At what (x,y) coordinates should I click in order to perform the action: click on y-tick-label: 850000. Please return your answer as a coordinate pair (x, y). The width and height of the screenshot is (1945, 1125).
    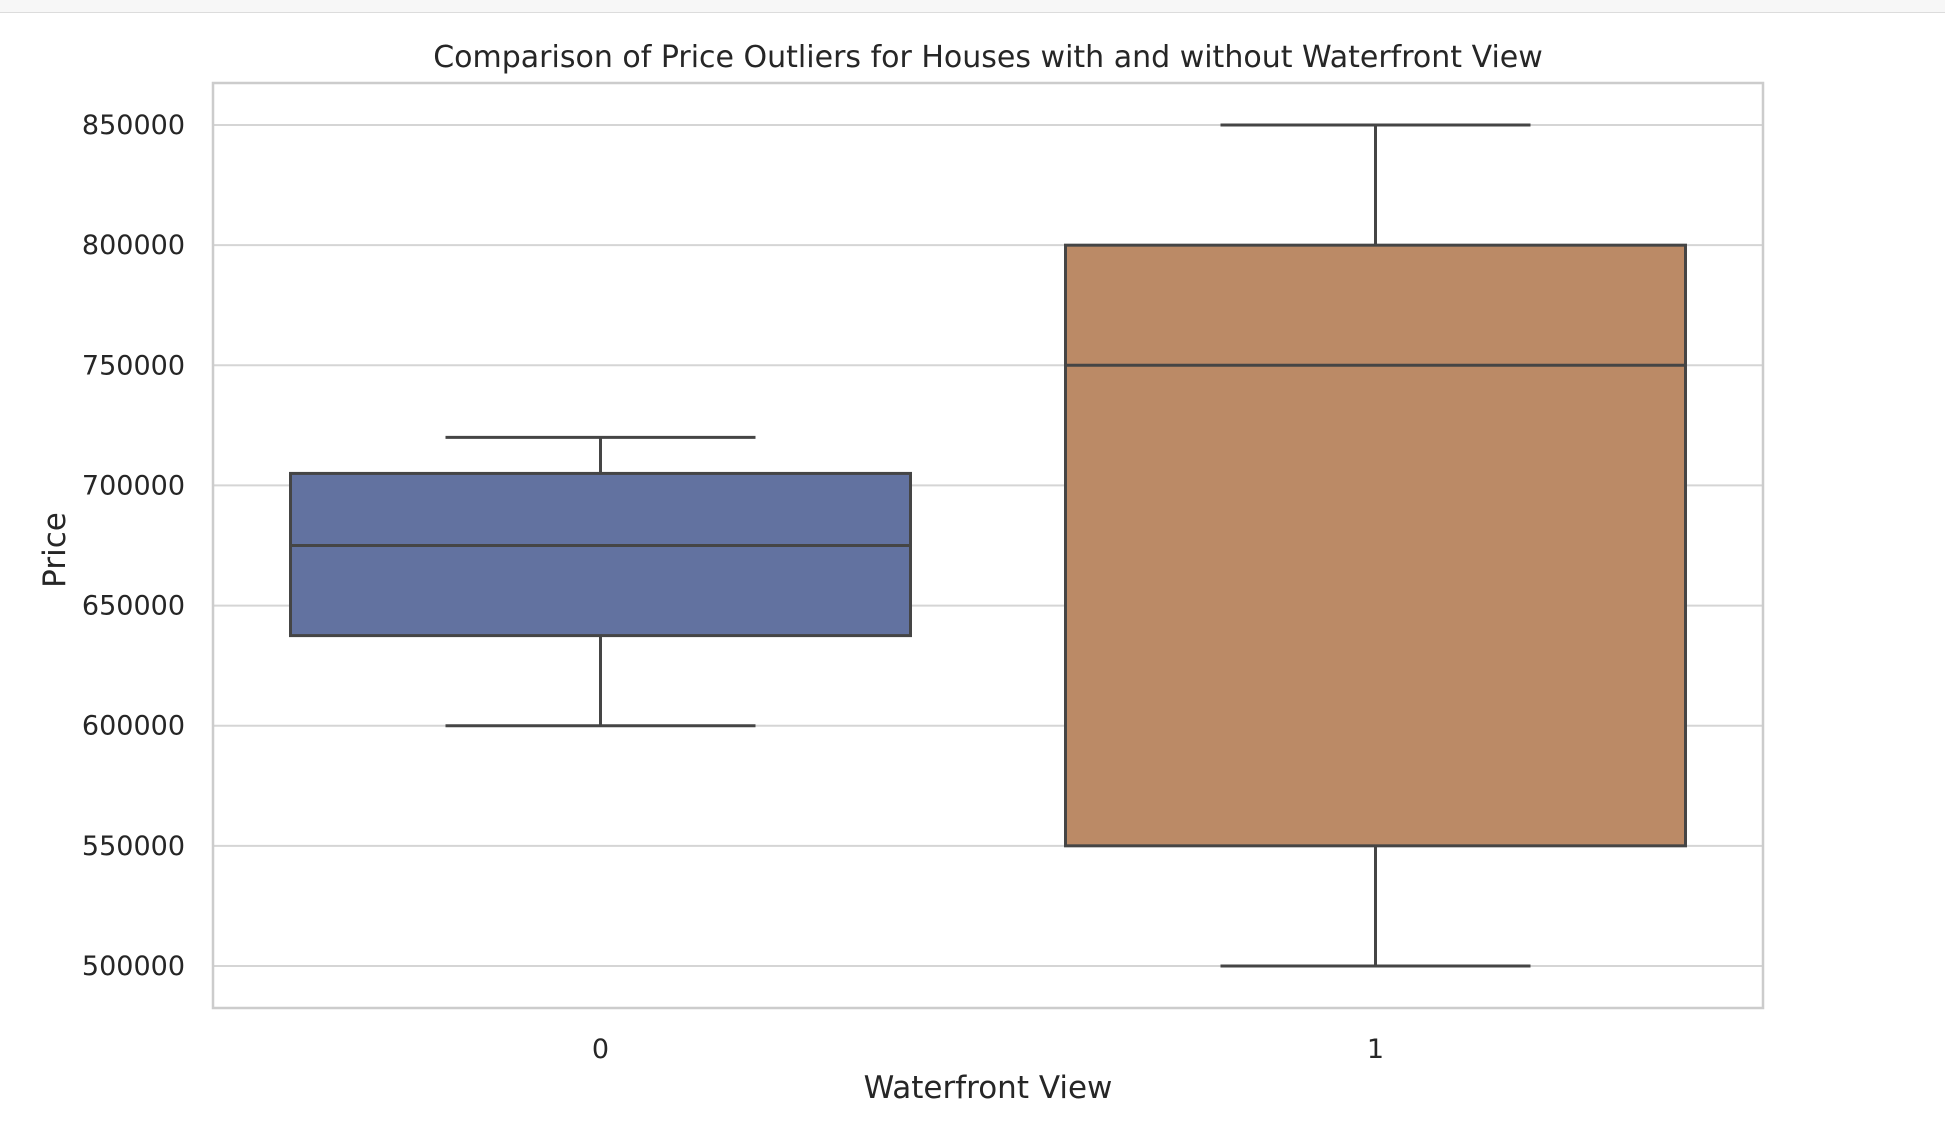
    Looking at the image, I should click on (133, 125).